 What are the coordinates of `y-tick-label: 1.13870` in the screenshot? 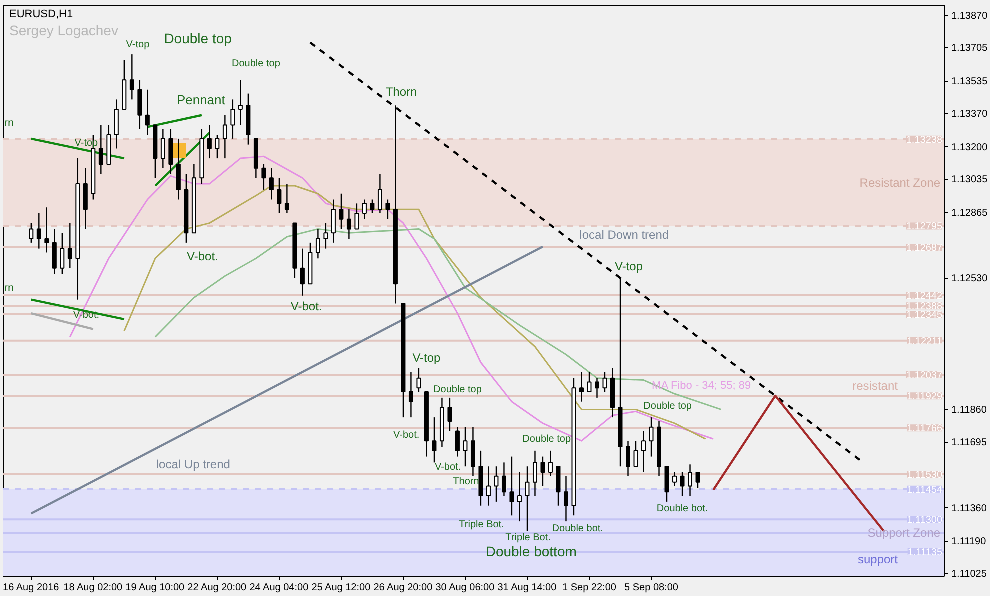 It's located at (970, 16).